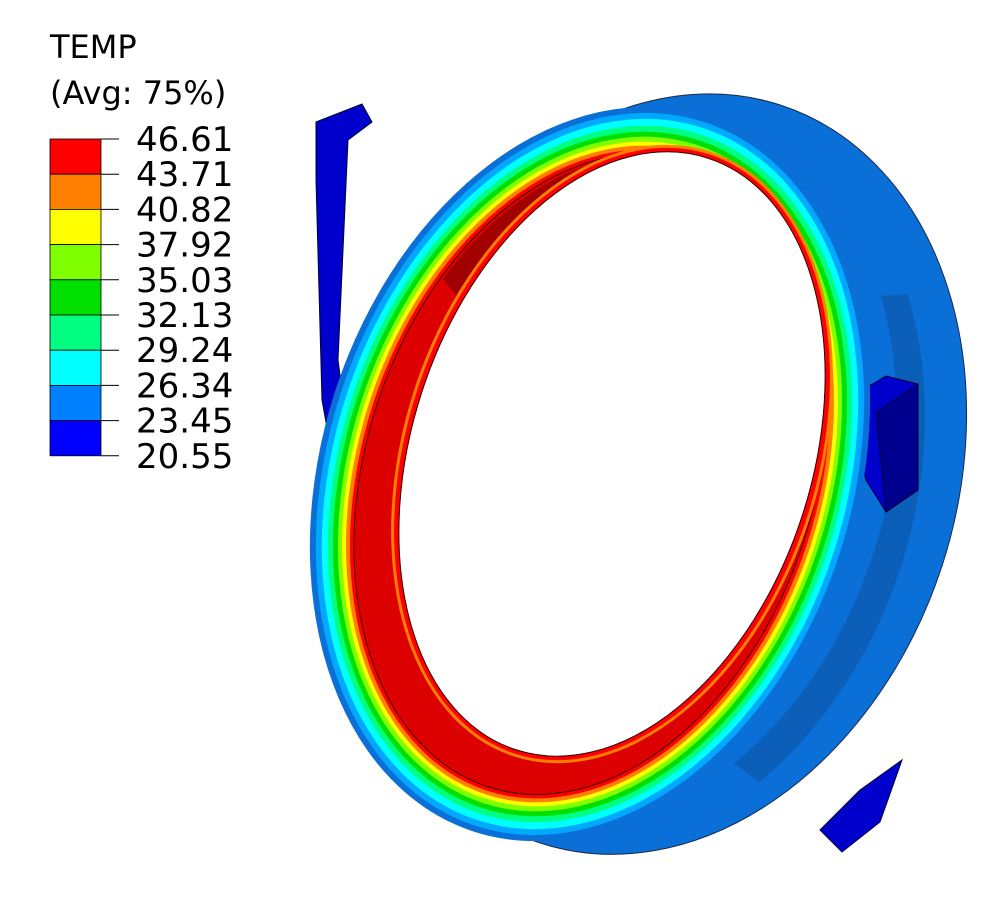 This screenshot has width=983, height=904. I want to click on outer-shell-shade, so click(829, 538).